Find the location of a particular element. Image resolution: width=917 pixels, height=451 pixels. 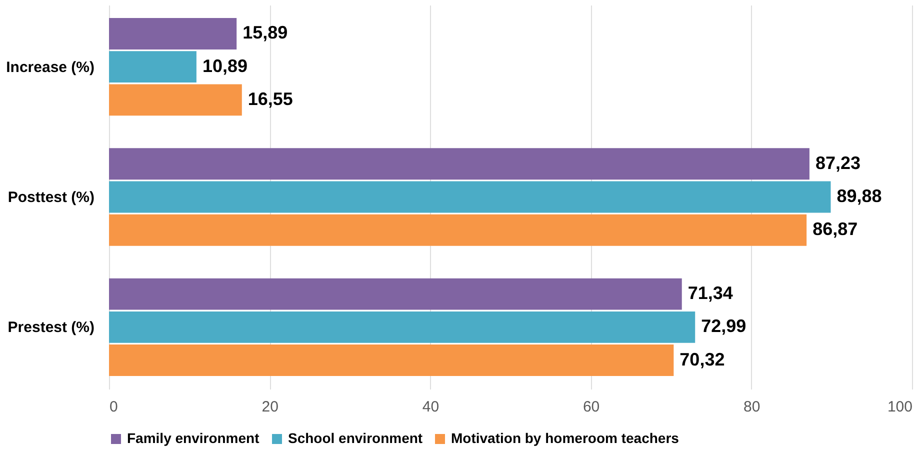

x-tick-label: 80 is located at coordinates (752, 407).